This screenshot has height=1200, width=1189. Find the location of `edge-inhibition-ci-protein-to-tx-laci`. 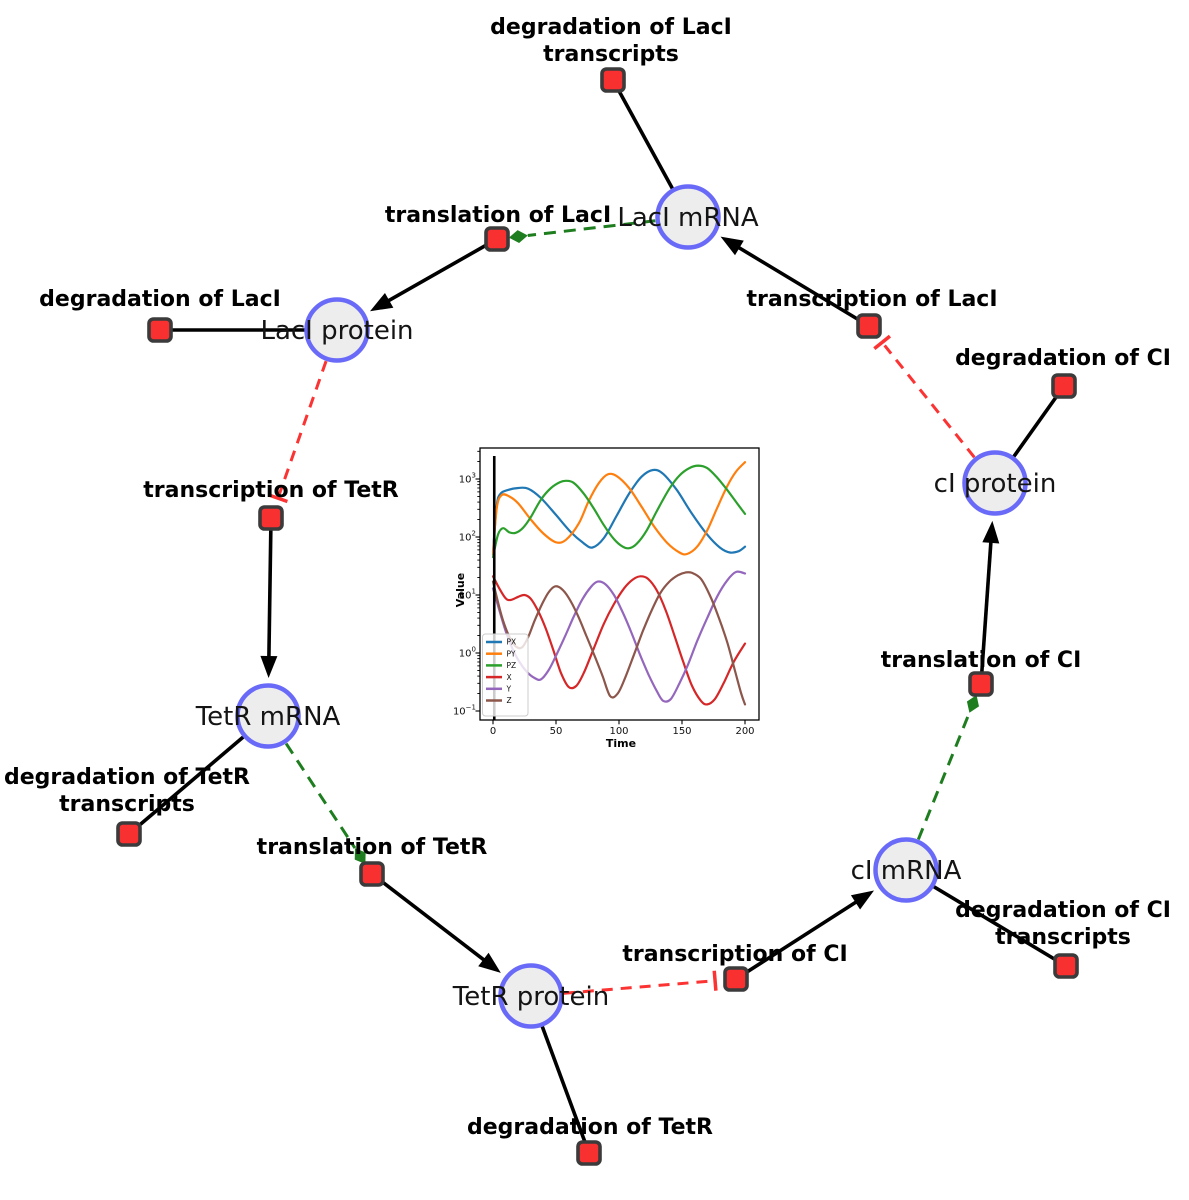

edge-inhibition-ci-protein-to-tx-laci is located at coordinates (929, 401).